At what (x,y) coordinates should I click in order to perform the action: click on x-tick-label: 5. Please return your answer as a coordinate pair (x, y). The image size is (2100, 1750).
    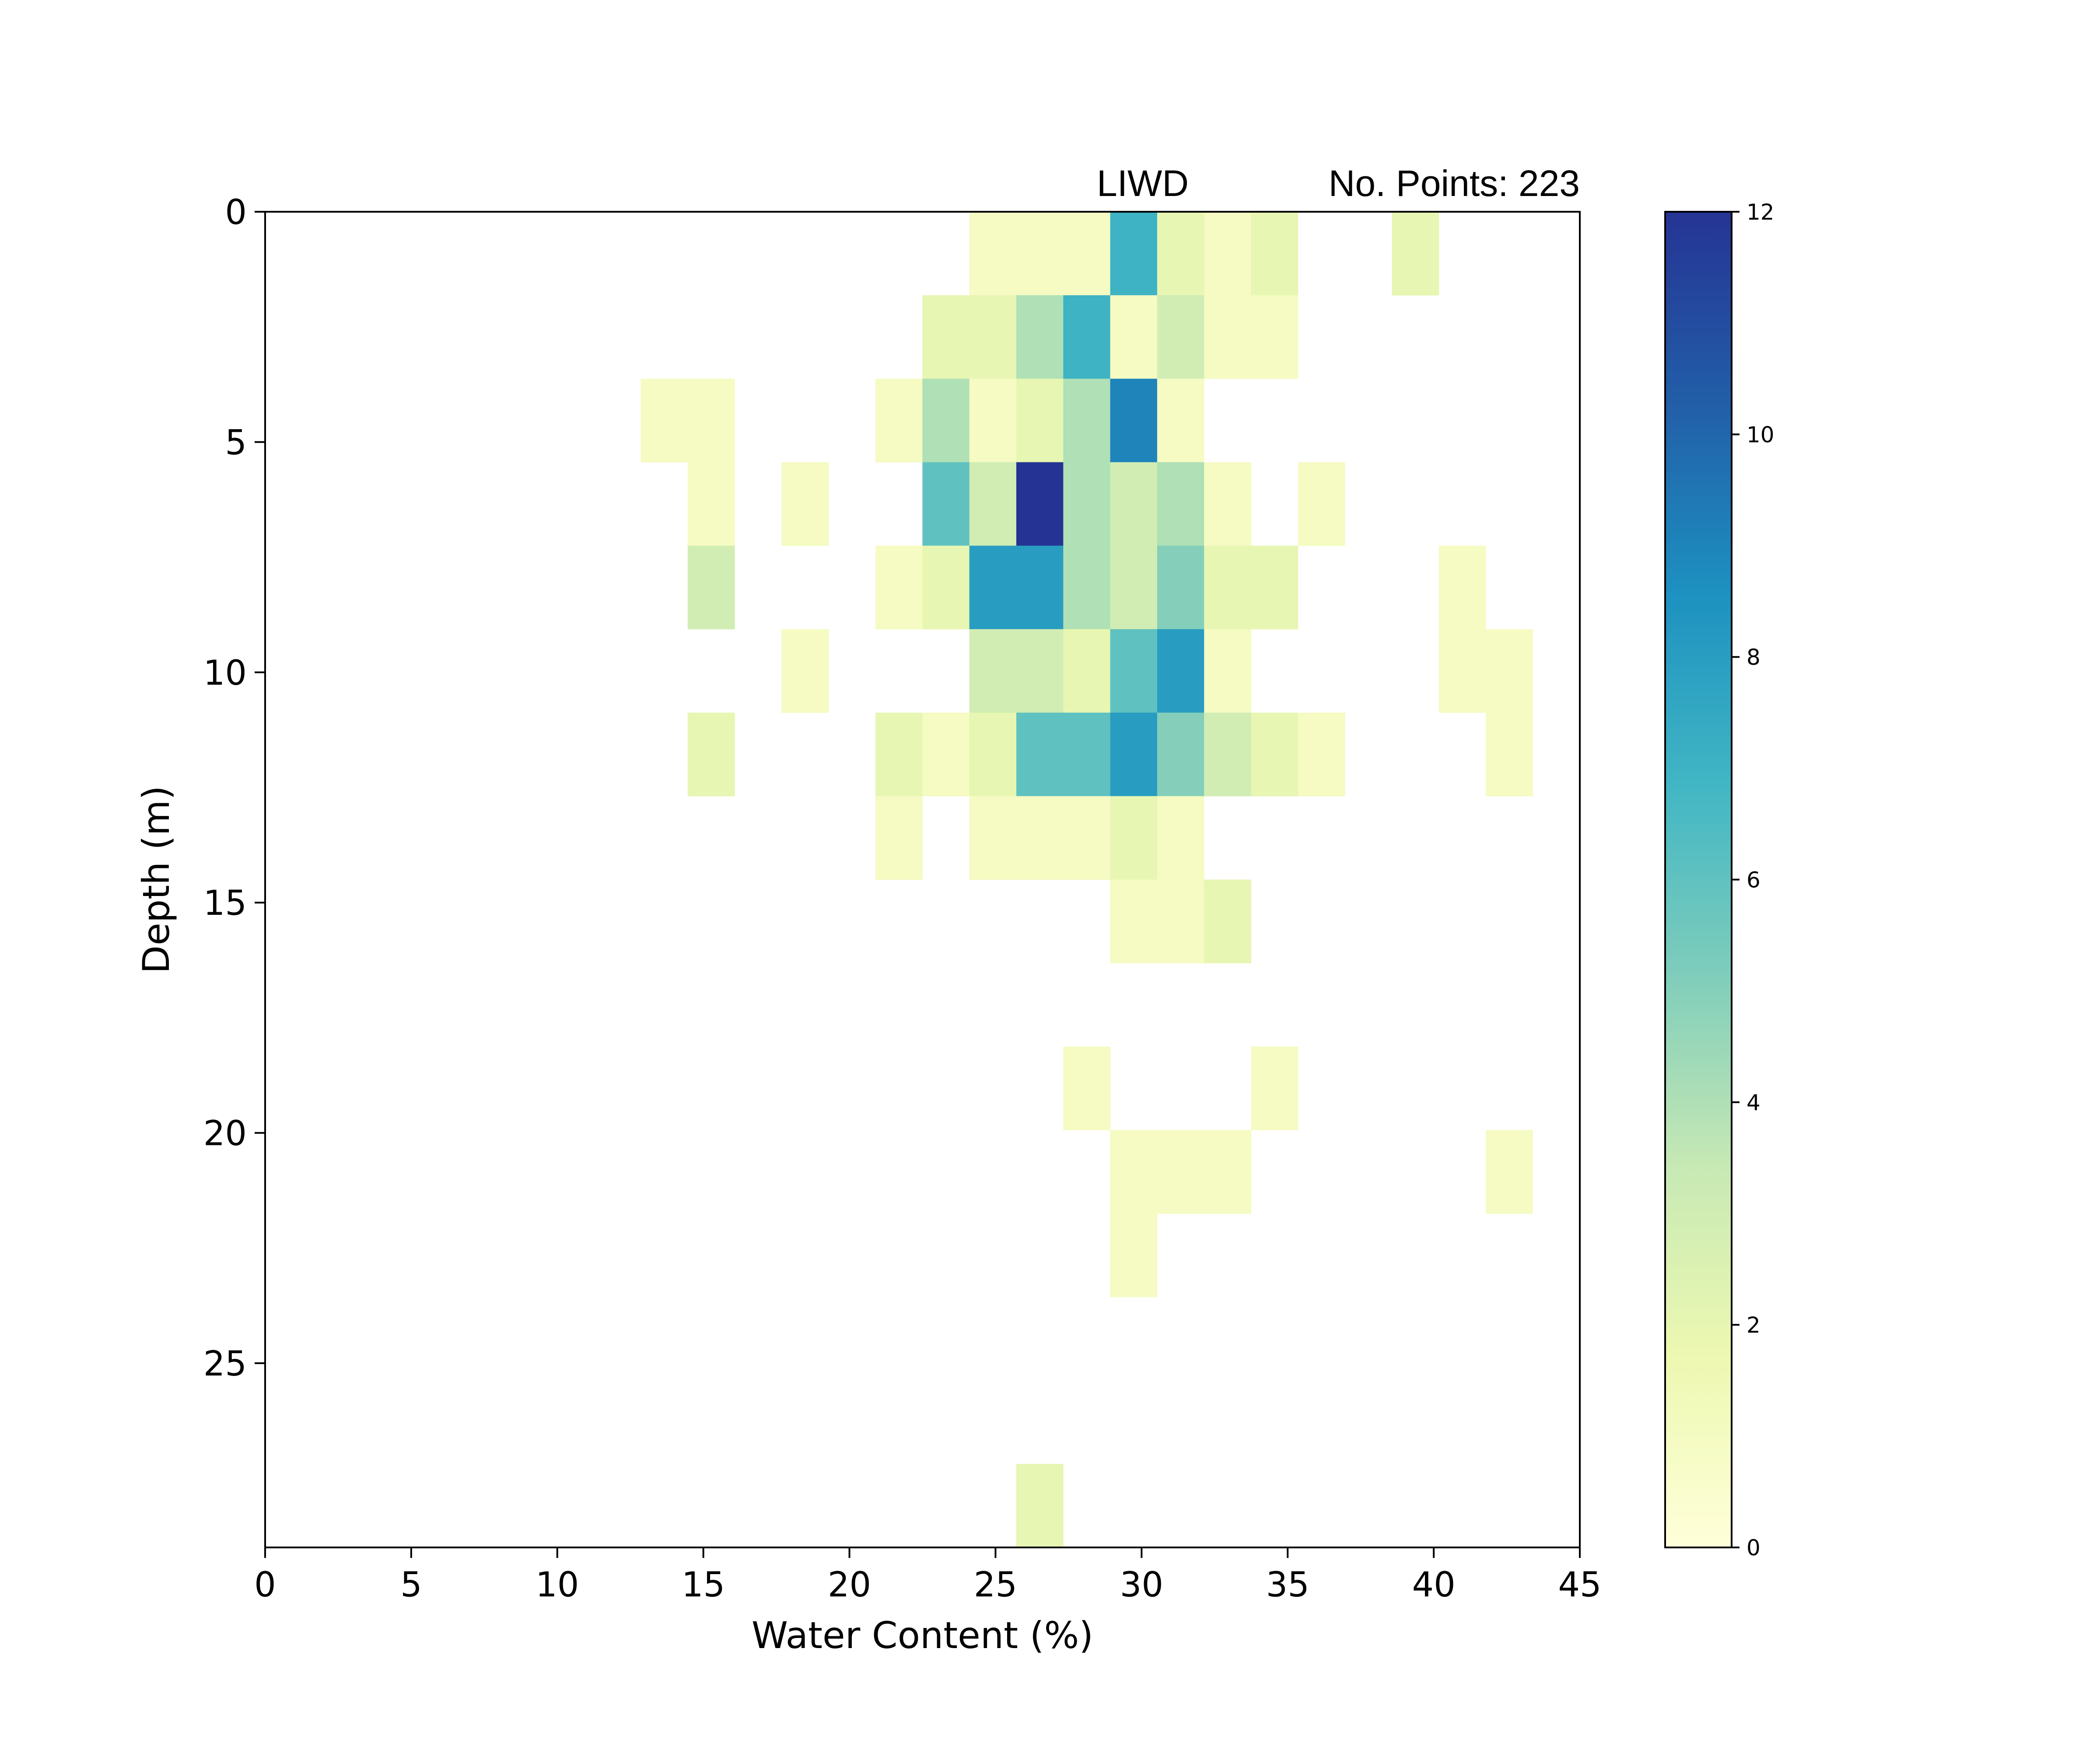
    Looking at the image, I should click on (411, 1585).